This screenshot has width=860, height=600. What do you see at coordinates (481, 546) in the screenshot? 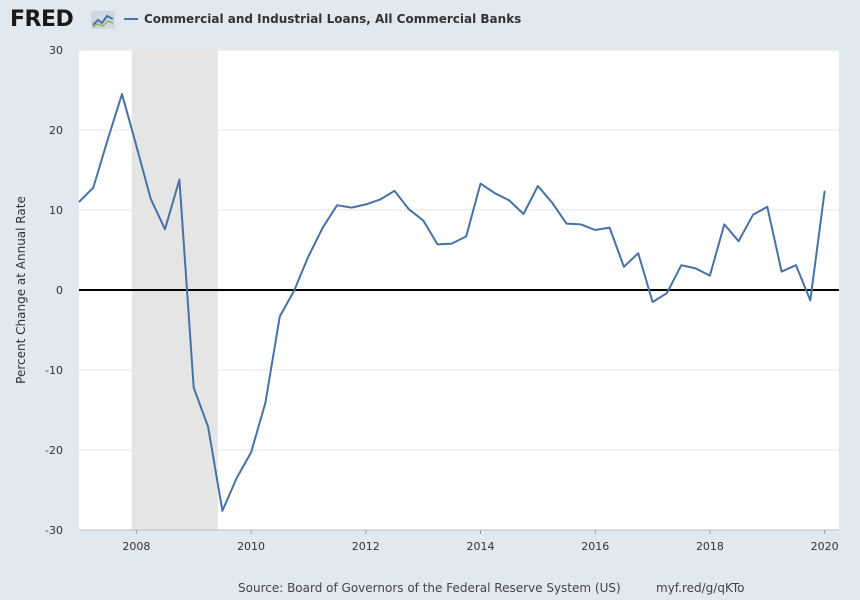
I see `x-tick-label: 2014` at bounding box center [481, 546].